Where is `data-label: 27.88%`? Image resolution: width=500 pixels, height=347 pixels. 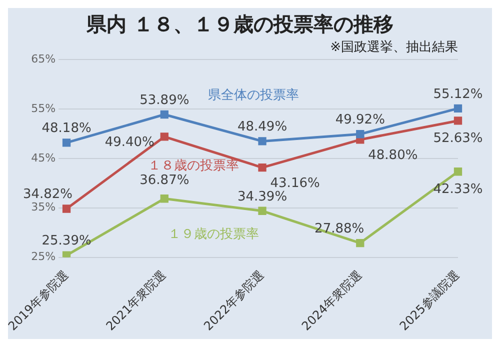
data-label: 27.88% is located at coordinates (339, 228).